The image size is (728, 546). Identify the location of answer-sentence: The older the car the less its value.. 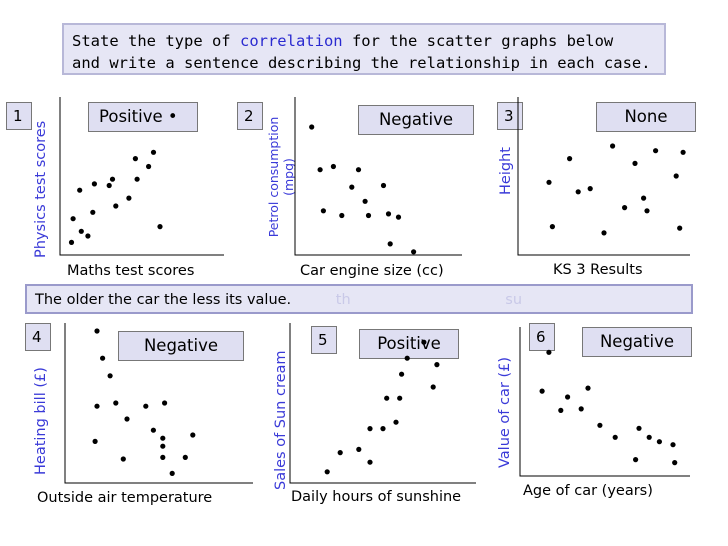
(163, 300).